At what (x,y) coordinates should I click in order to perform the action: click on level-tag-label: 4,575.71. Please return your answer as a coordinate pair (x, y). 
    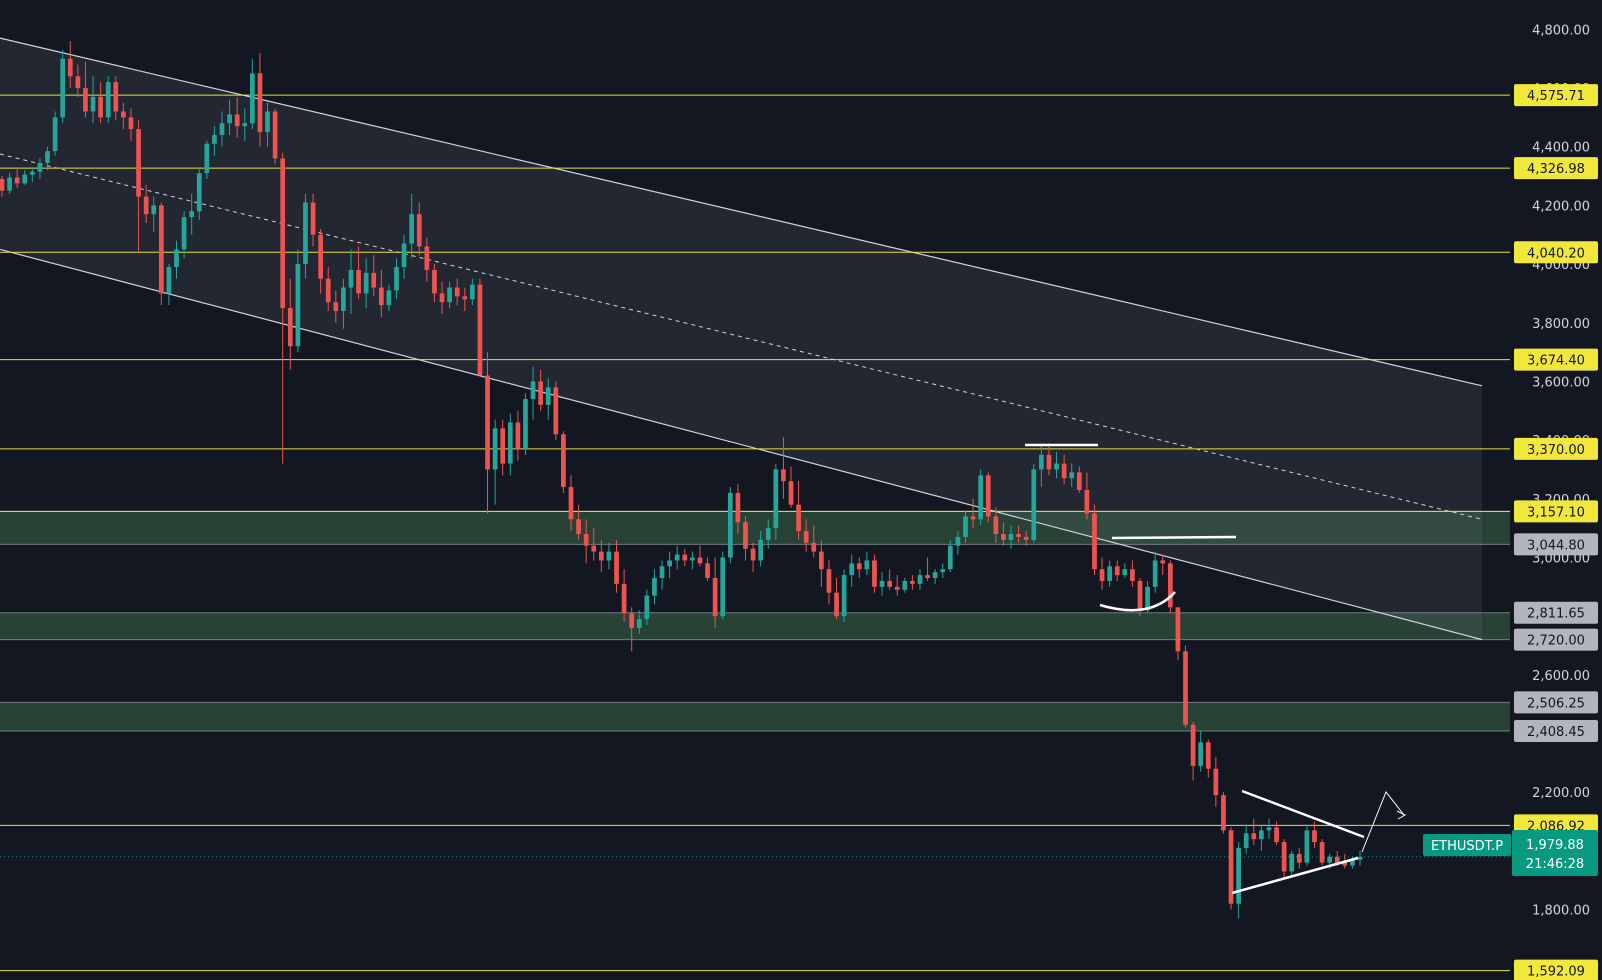
    Looking at the image, I should click on (1556, 96).